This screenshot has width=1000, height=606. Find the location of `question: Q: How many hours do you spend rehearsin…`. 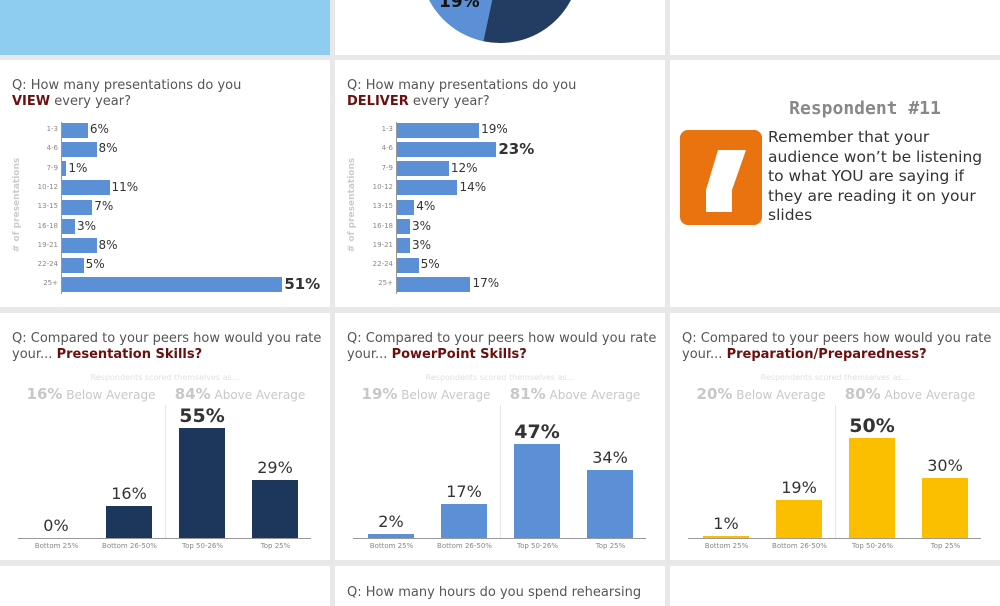

question: Q: How many hours do you spend rehearsin… is located at coordinates (494, 592).